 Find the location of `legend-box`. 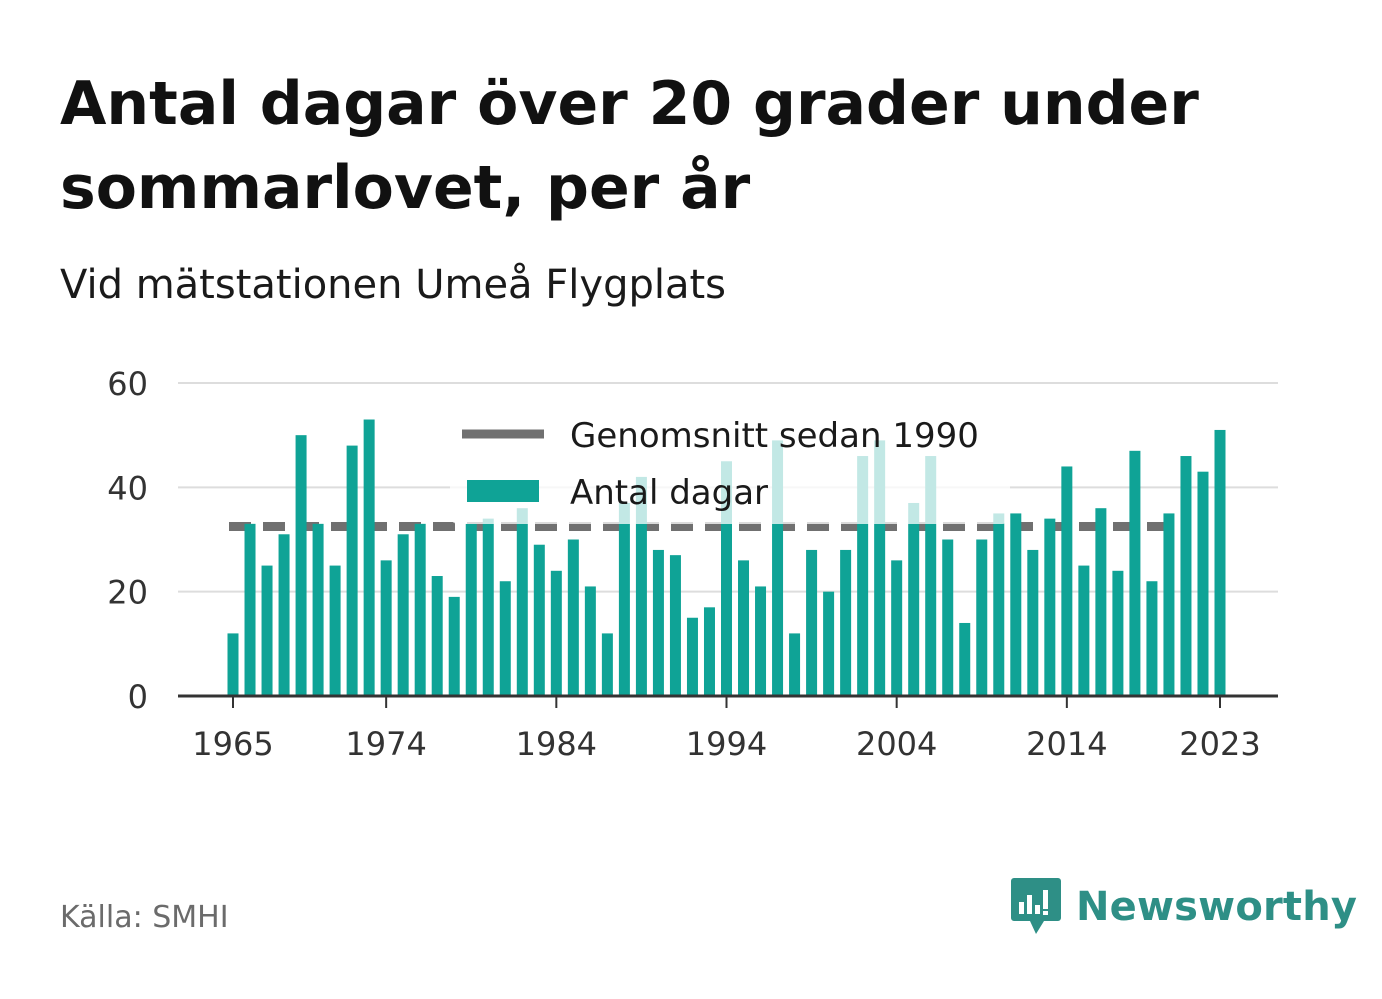

legend-box is located at coordinates (730, 466).